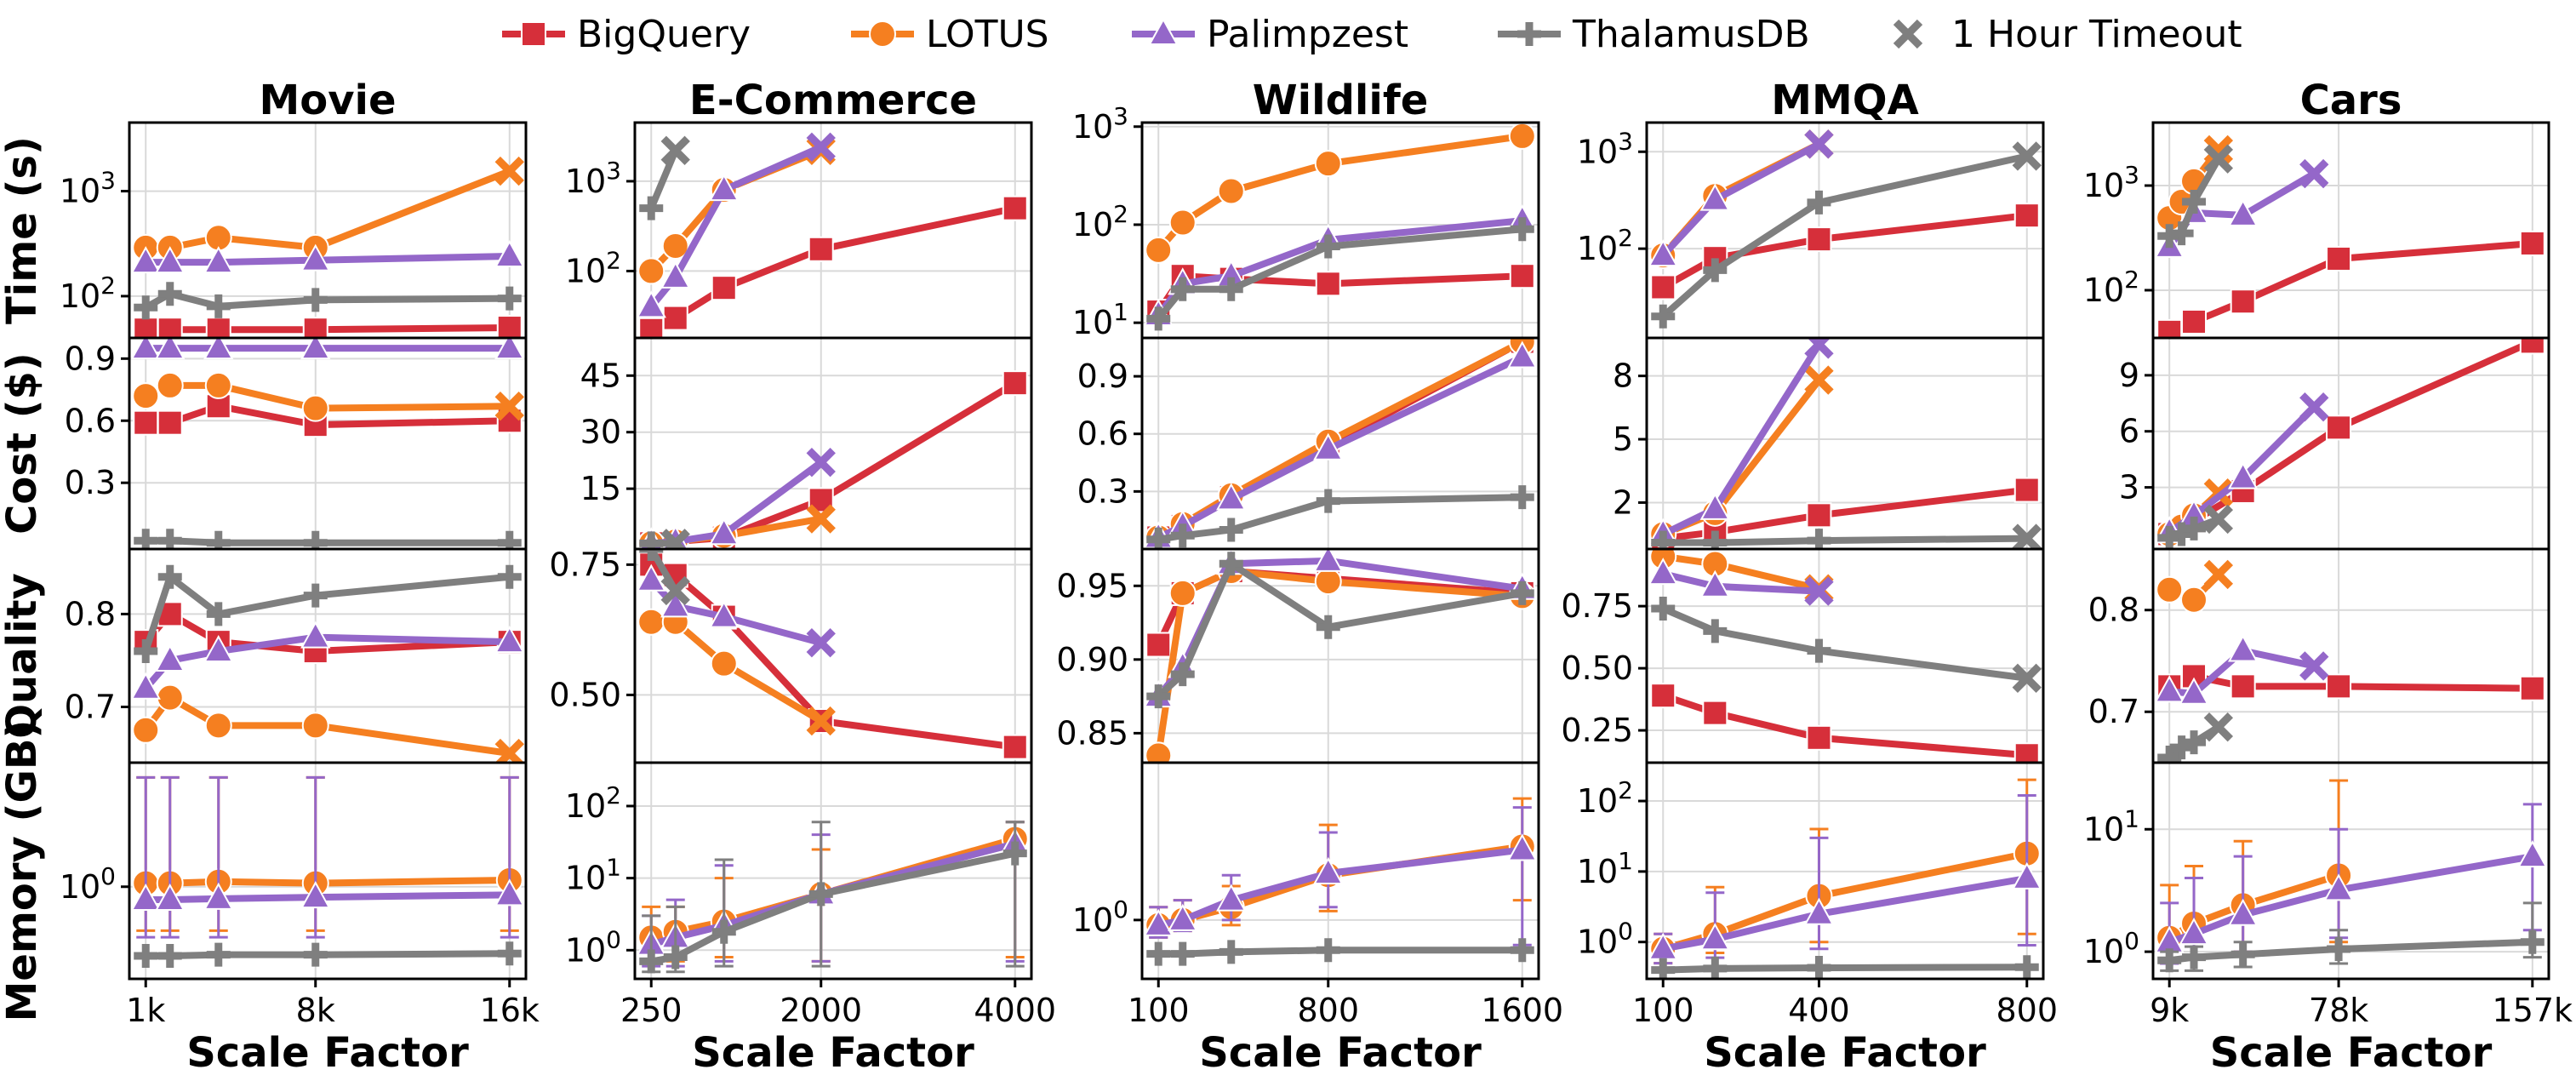  Describe the element at coordinates (1663, 1010) in the screenshot. I see `x-tick-label: 100` at that location.